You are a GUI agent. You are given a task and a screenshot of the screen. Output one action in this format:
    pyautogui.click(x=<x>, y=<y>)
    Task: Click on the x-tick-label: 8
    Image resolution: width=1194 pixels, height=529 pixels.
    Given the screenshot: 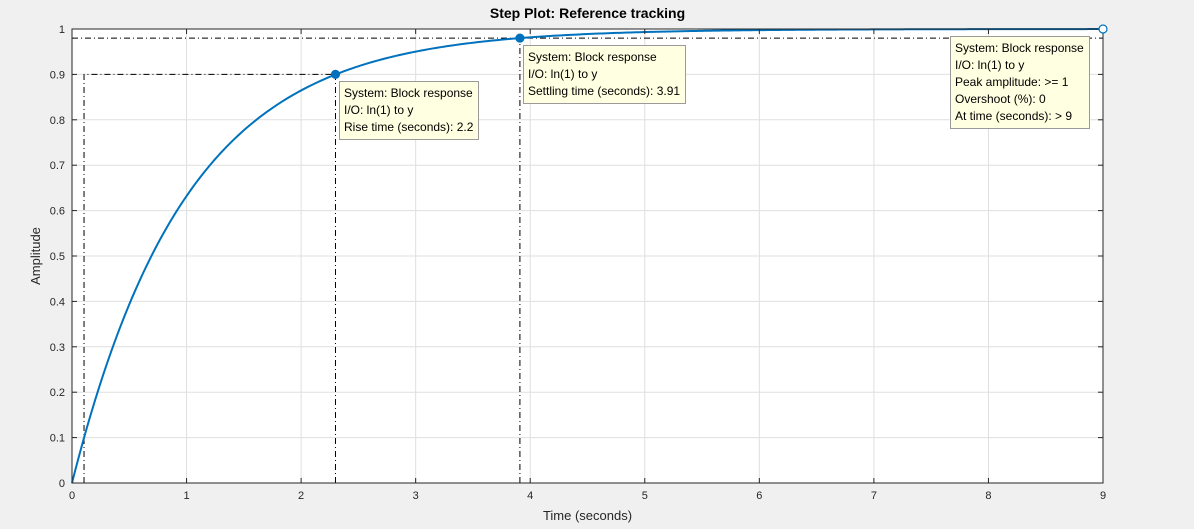 What is the action you would take?
    pyautogui.click(x=988, y=496)
    